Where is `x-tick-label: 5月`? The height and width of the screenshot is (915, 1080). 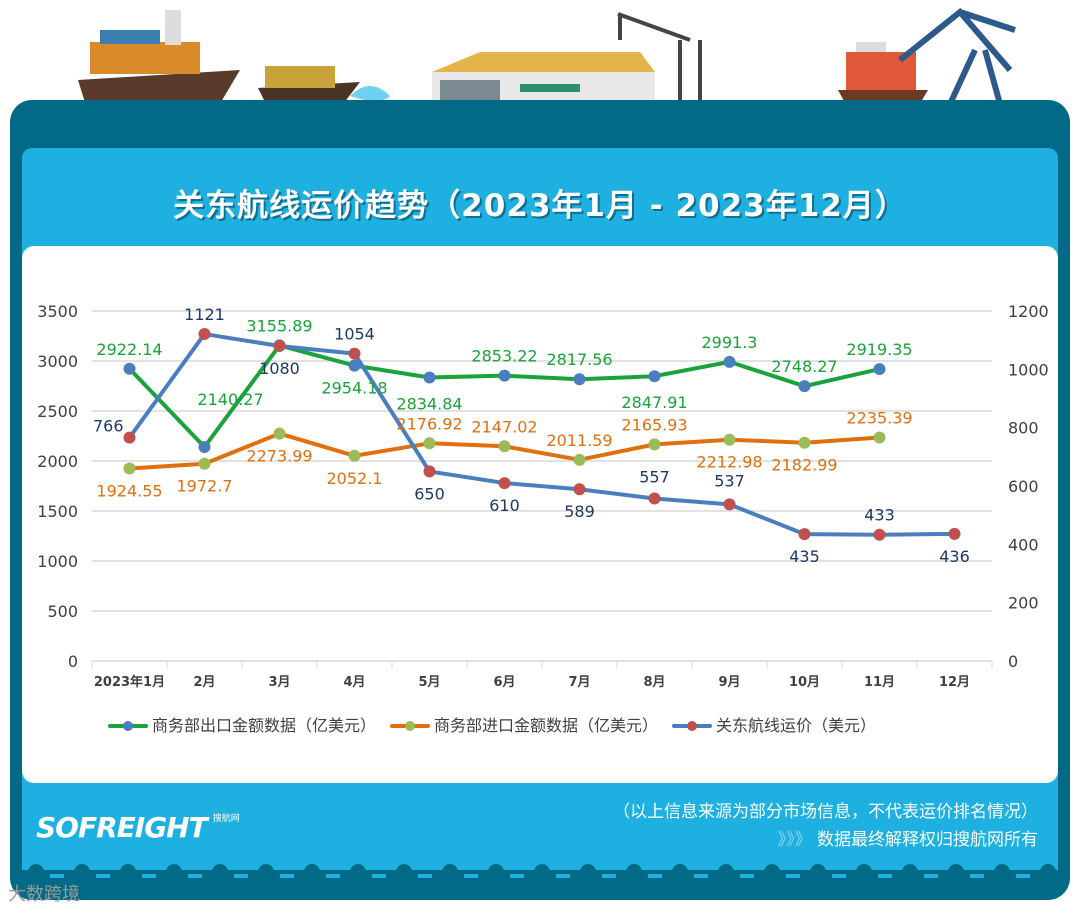 x-tick-label: 5月 is located at coordinates (429, 682).